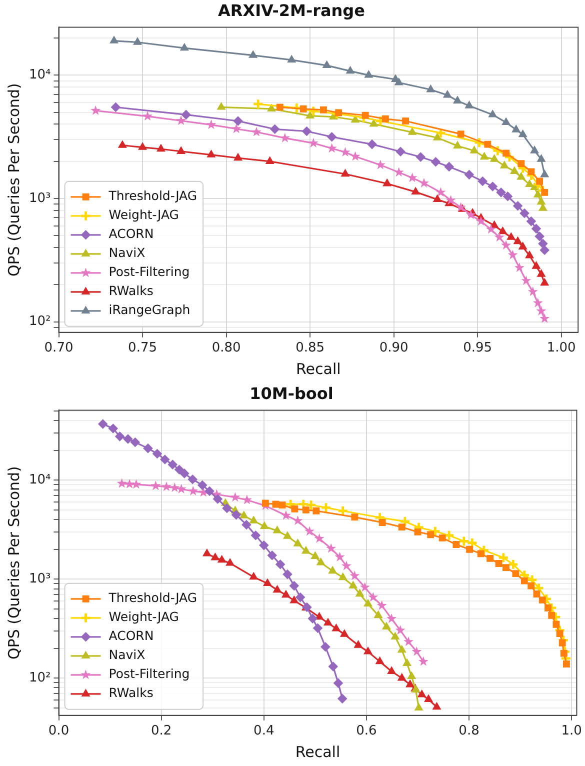  Describe the element at coordinates (264, 731) in the screenshot. I see `x-tick-label: 0.4` at that location.